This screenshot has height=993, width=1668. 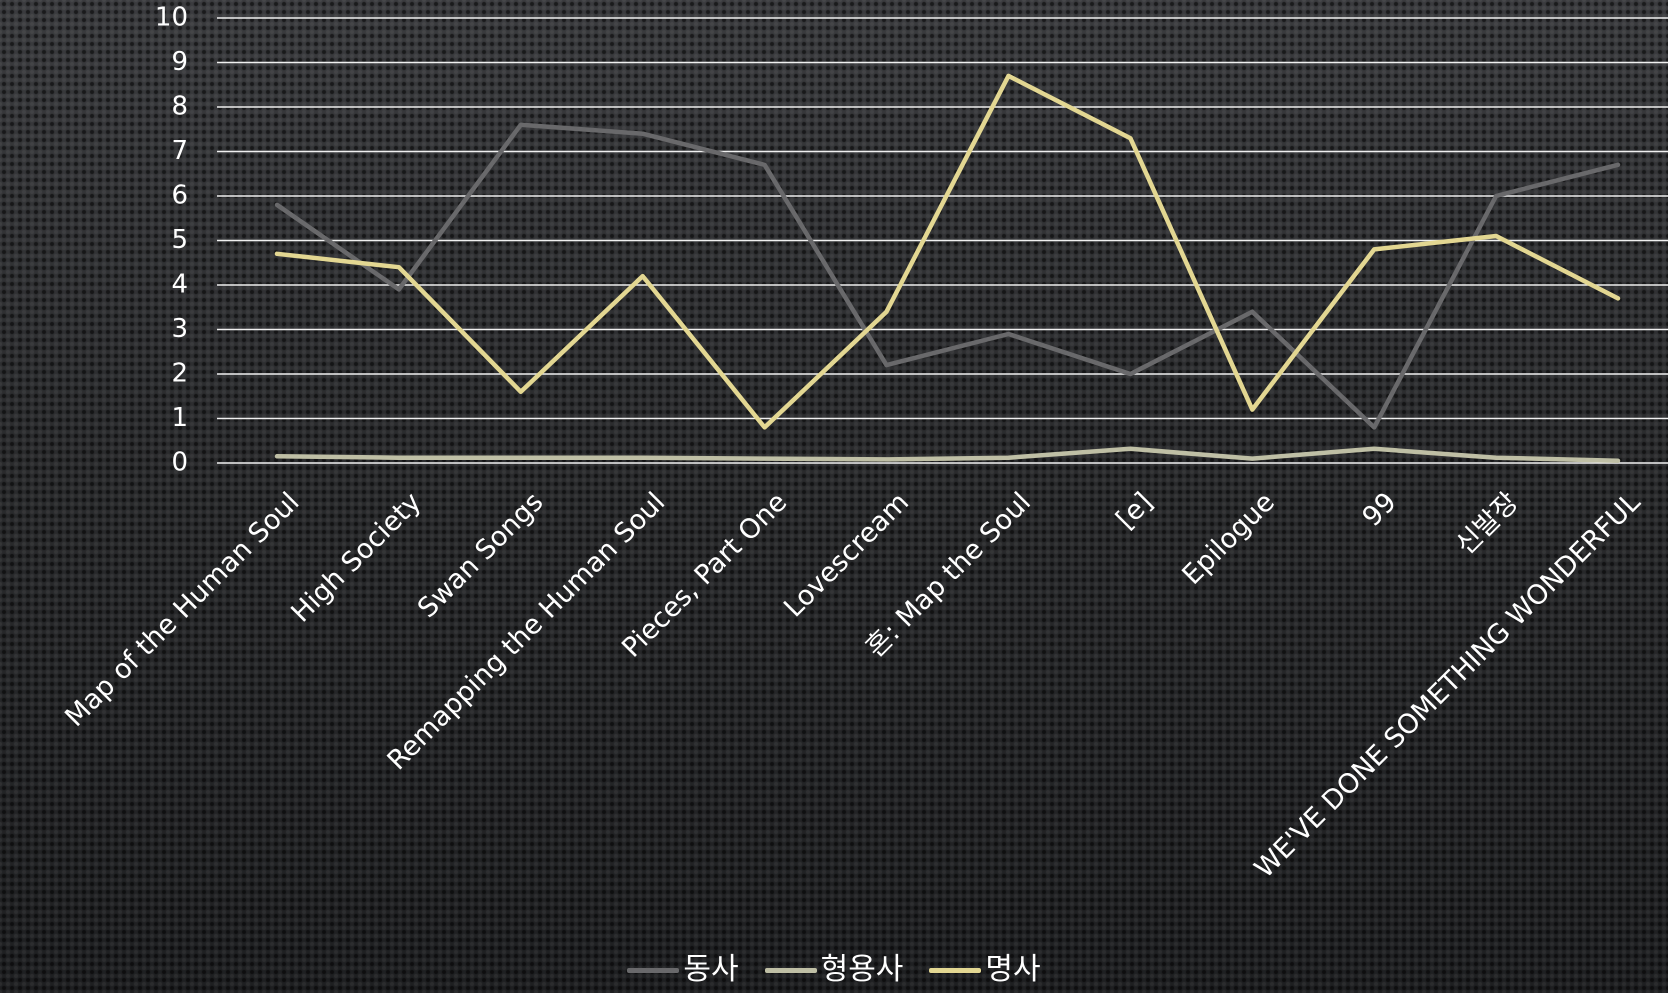 I want to click on y-tick-label: 7, so click(x=179, y=151).